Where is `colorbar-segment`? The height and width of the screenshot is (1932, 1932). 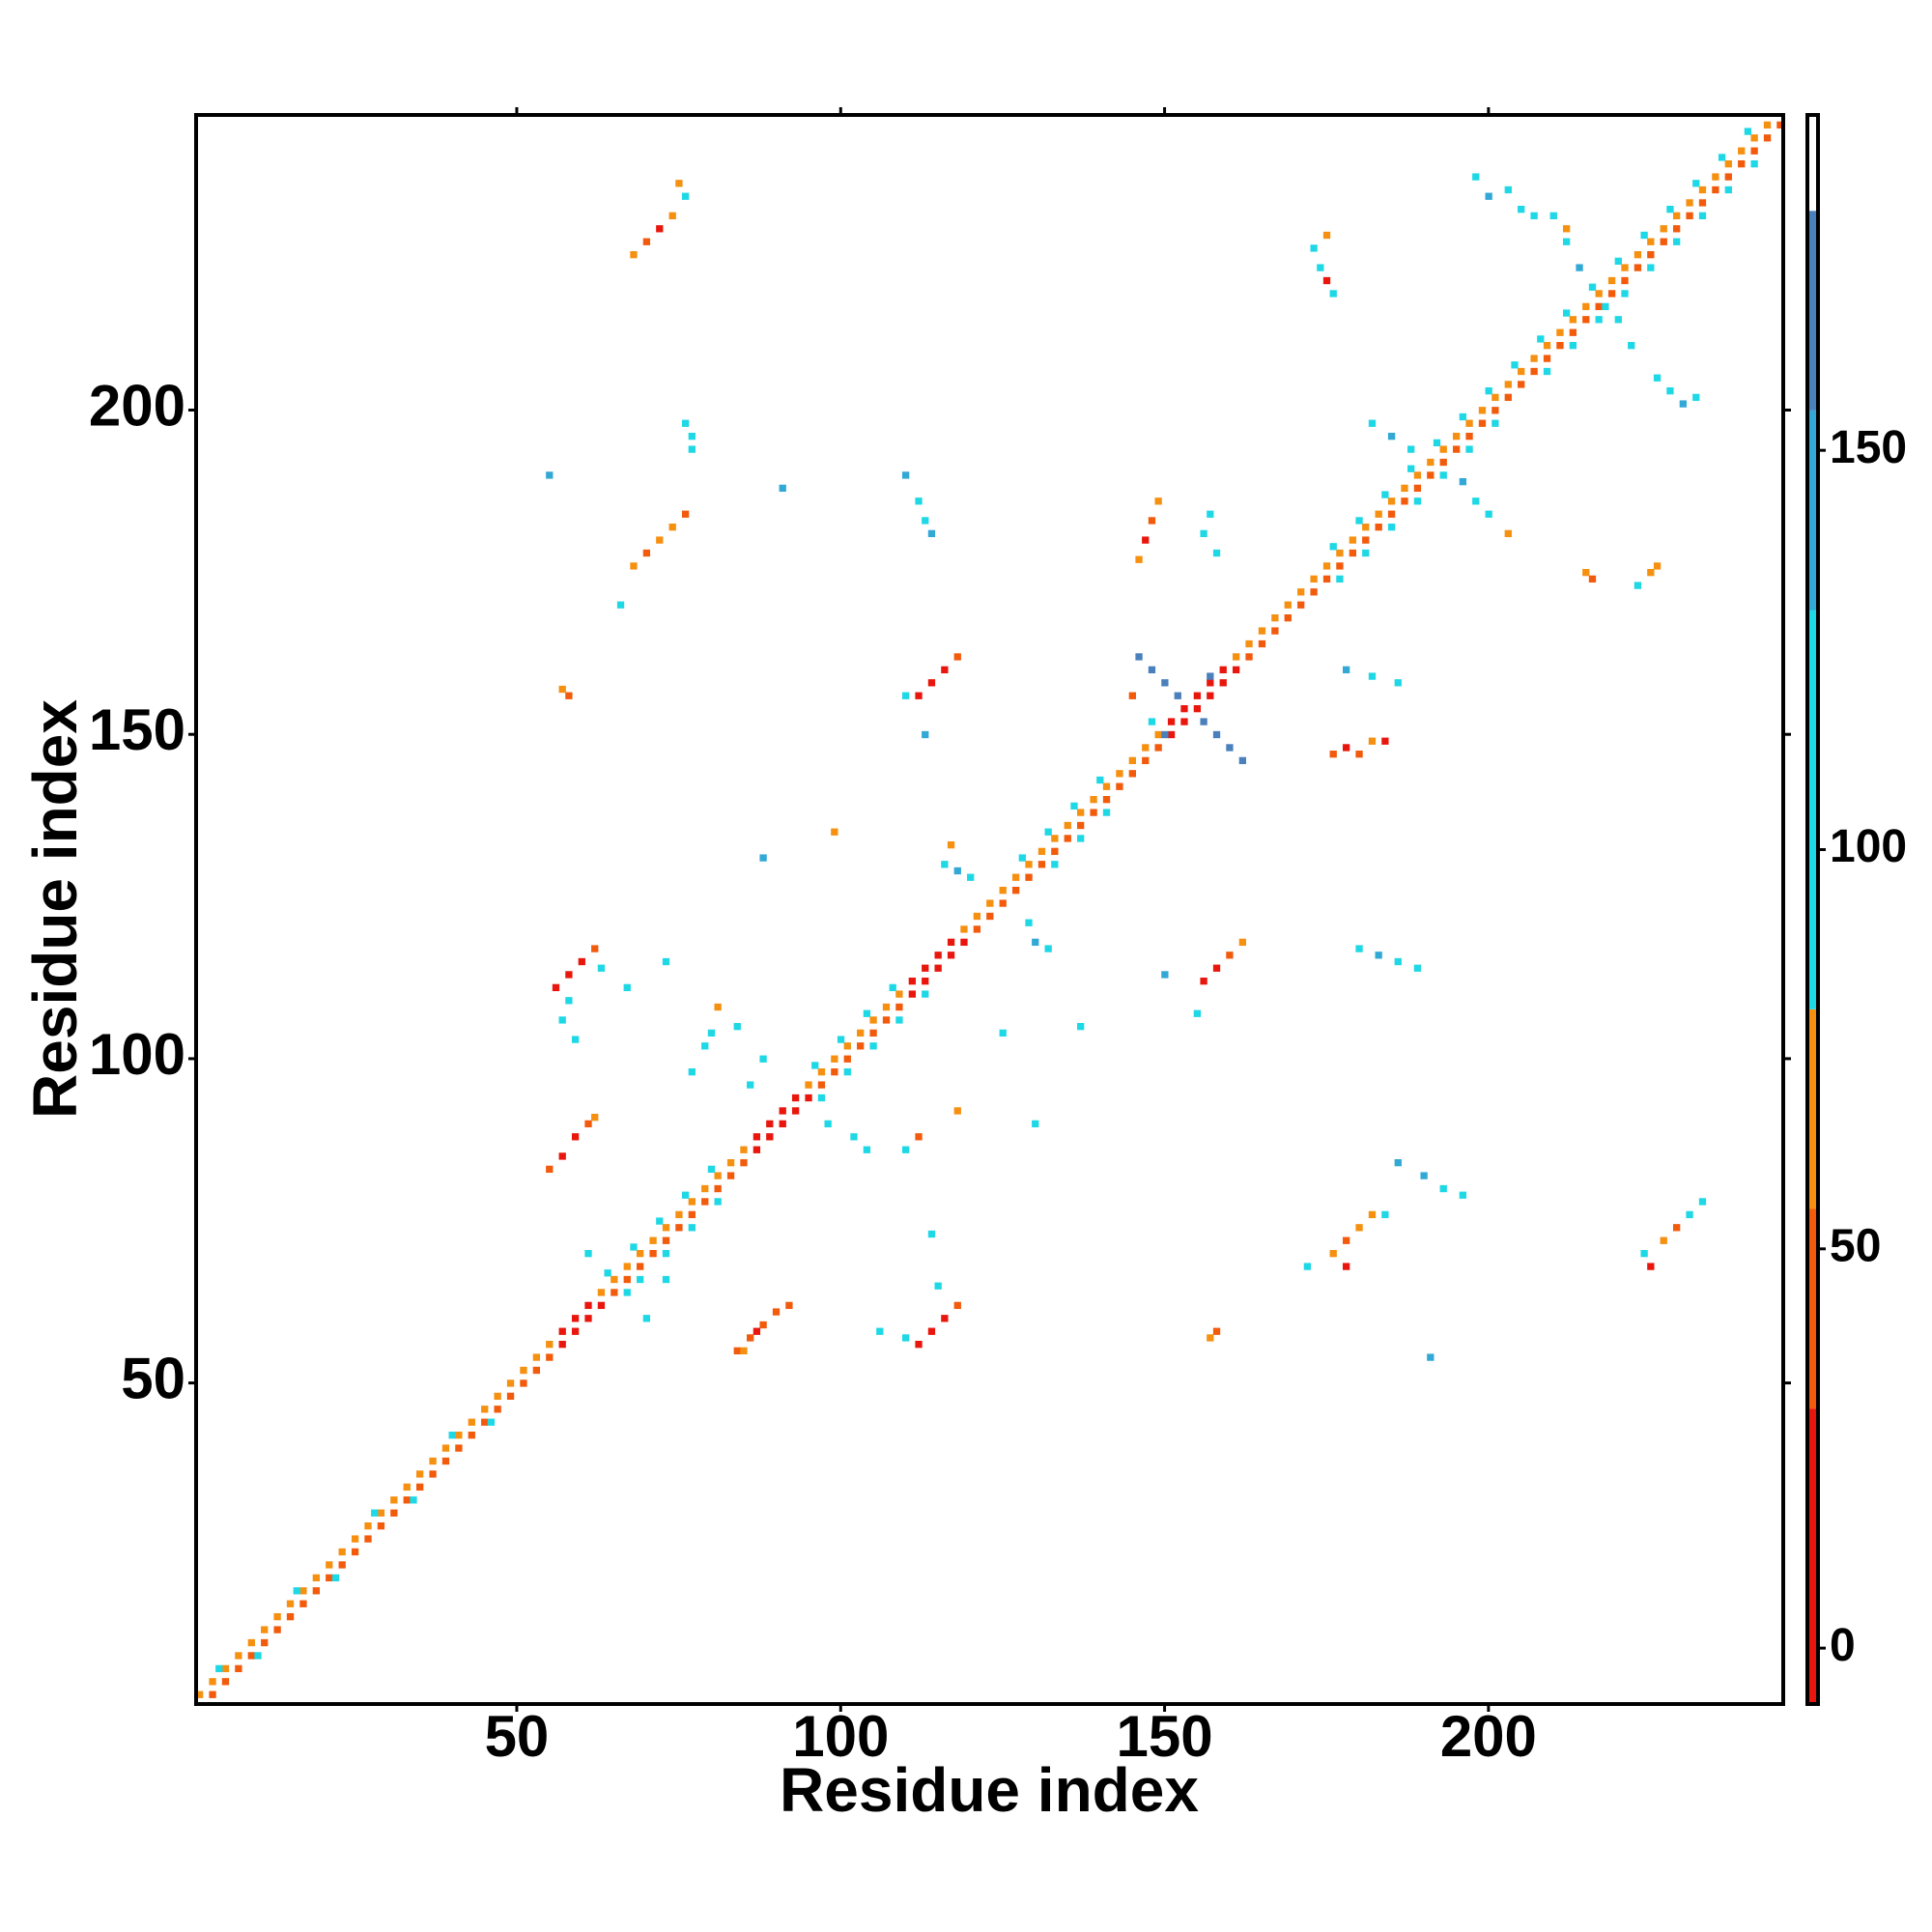 colorbar-segment is located at coordinates (1812, 1308).